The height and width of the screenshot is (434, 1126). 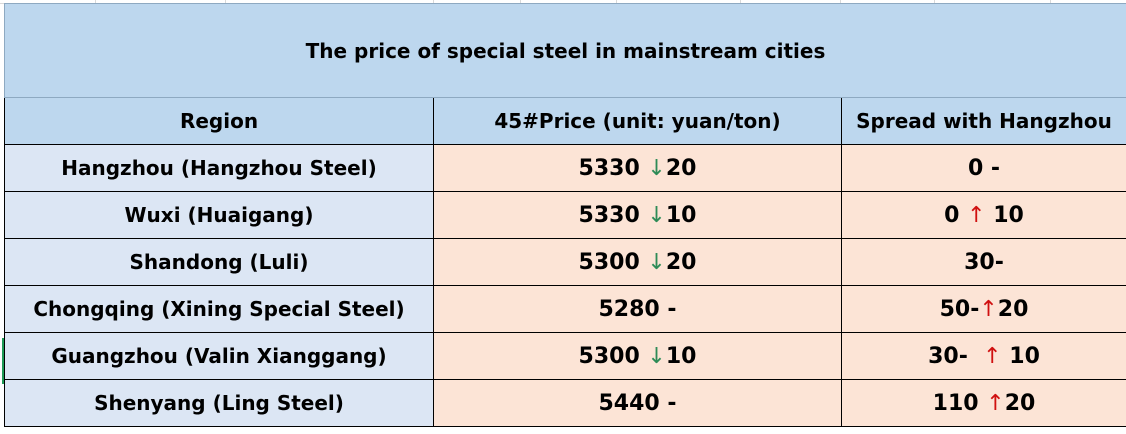 I want to click on table-row: Wuxi (Huaigang) 5330 ↓10 0 ↑ 10, so click(x=565, y=215).